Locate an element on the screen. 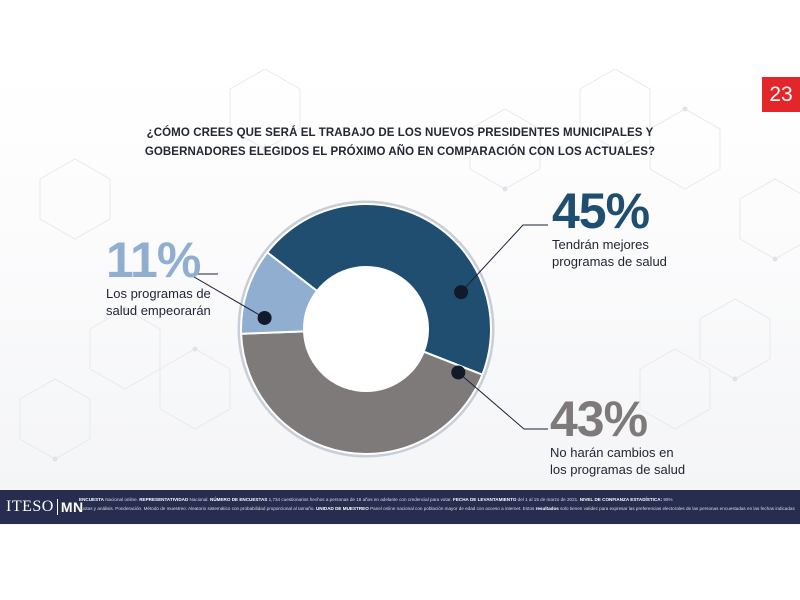  methodology-key: UNIDAD DE MUESTREO is located at coordinates (342, 508).